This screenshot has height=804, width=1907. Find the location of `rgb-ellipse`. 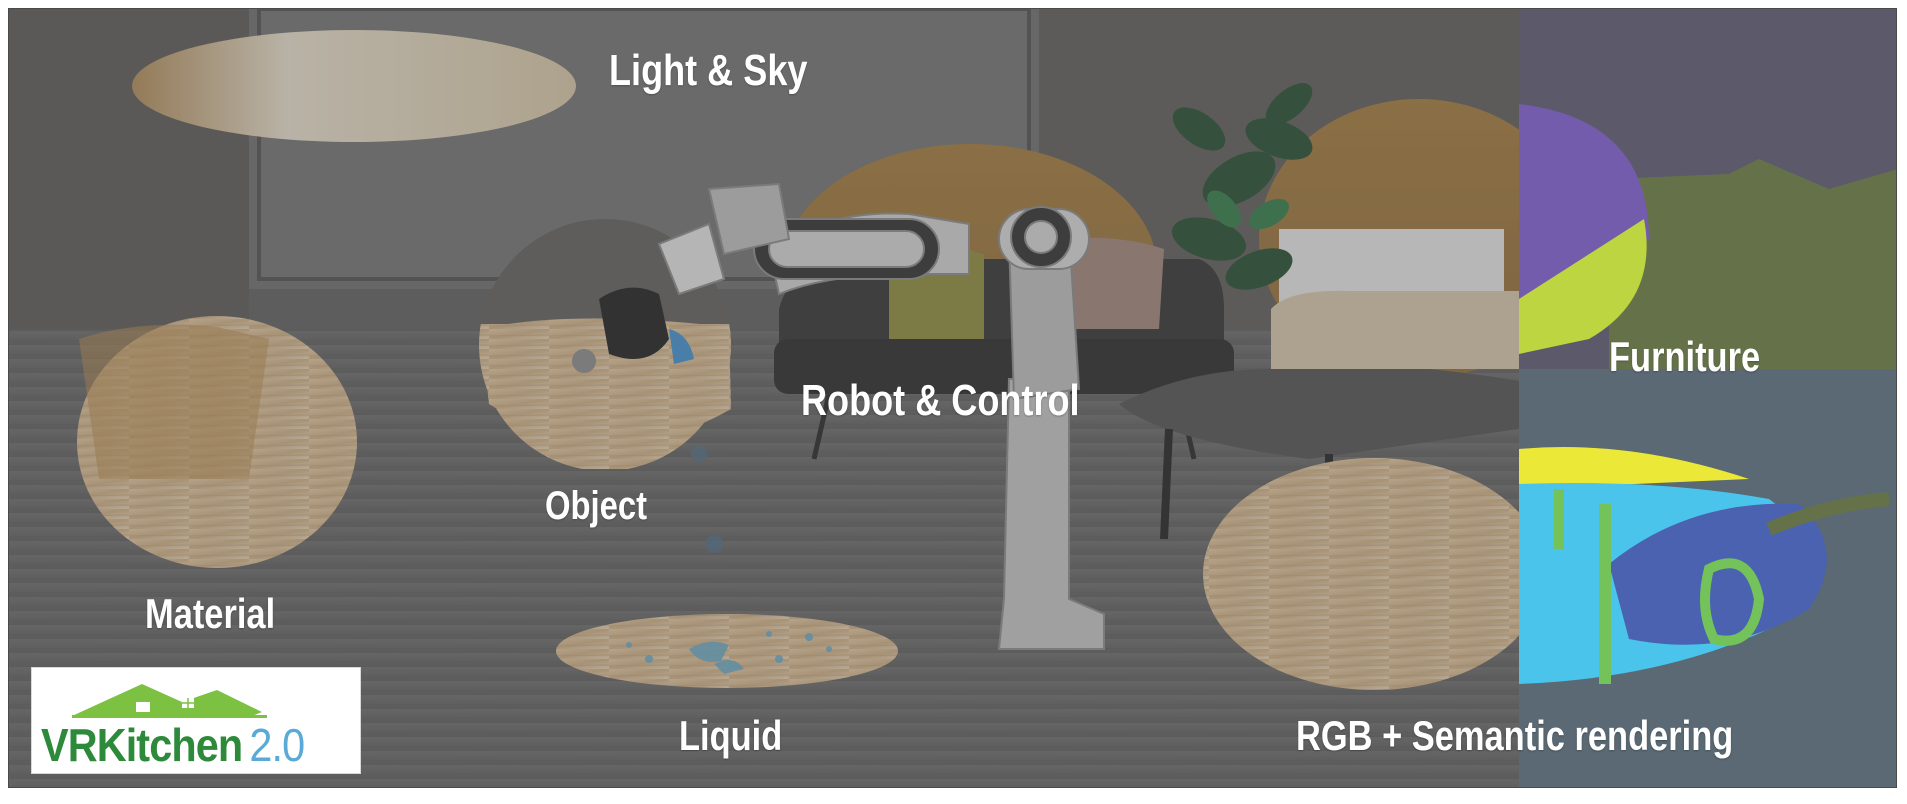

rgb-ellipse is located at coordinates (1374, 574).